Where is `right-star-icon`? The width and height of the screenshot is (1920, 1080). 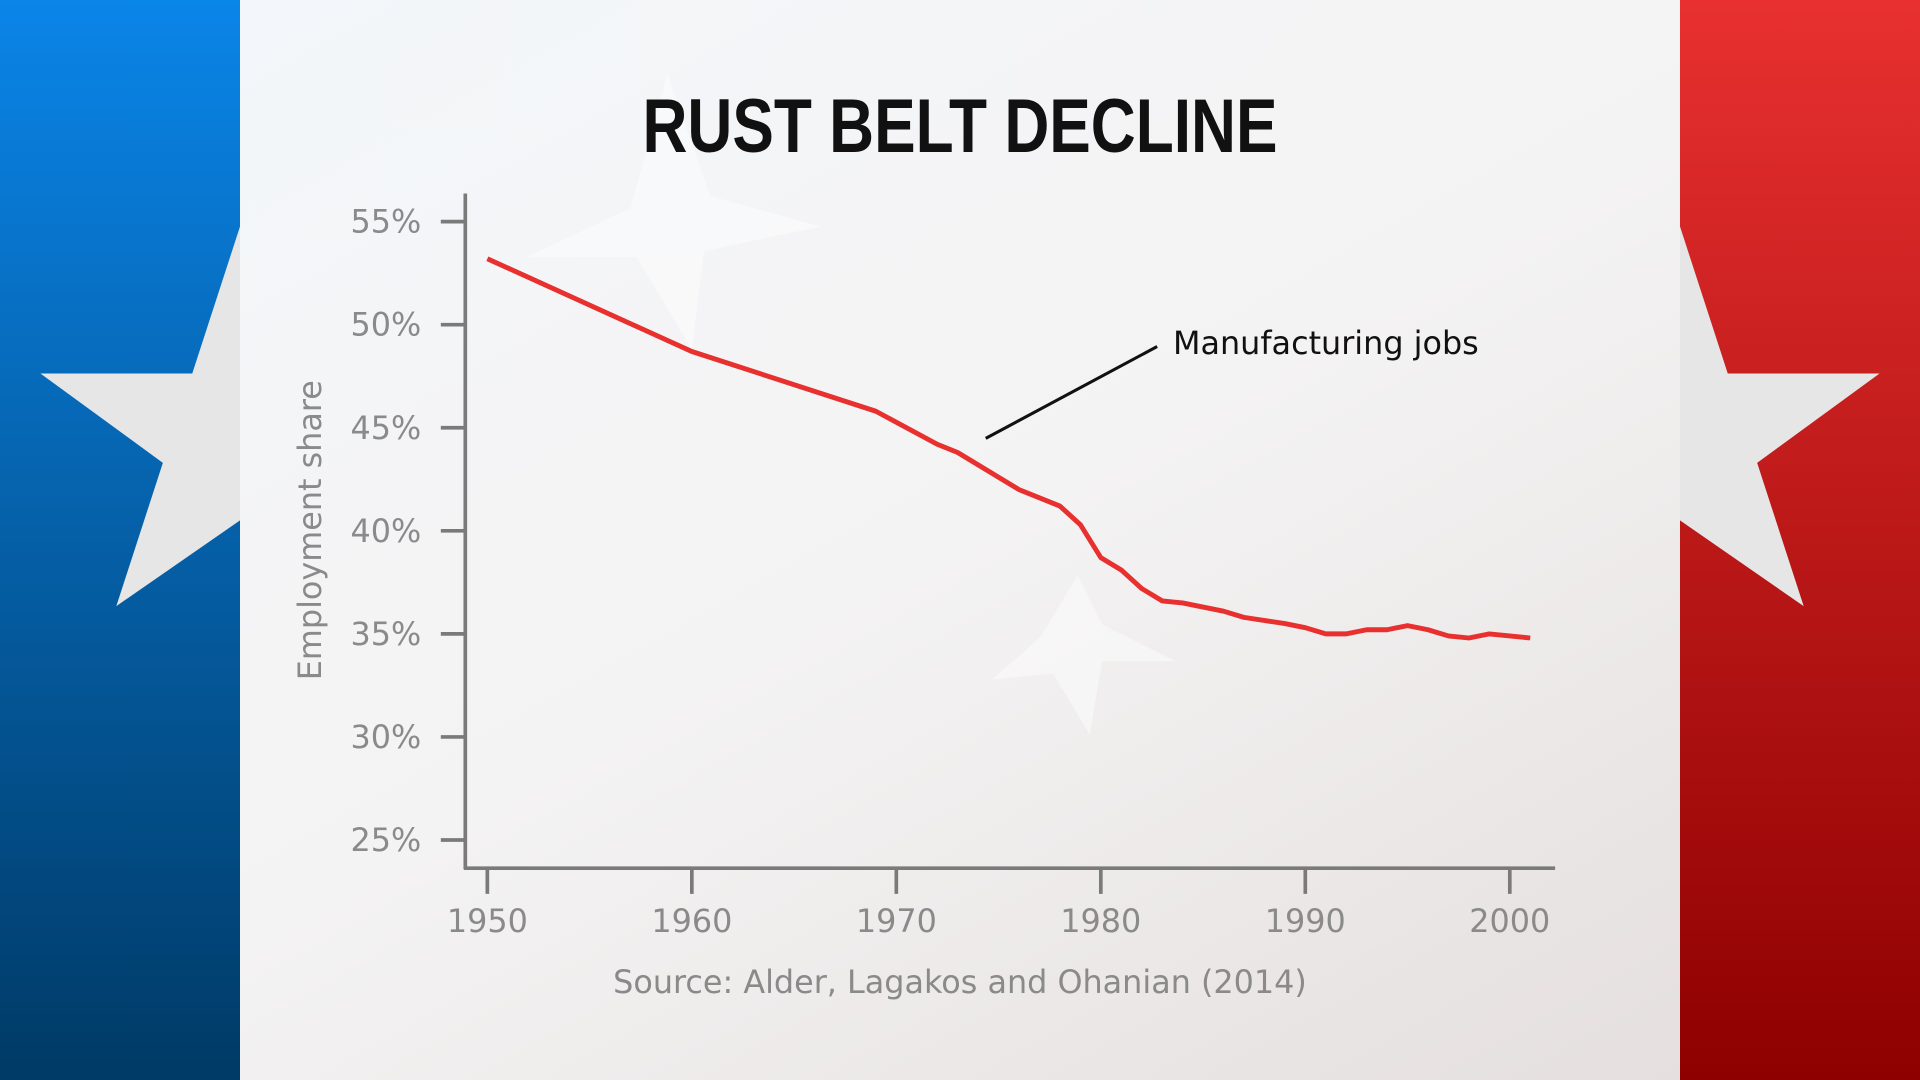
right-star-icon is located at coordinates (1780, 416).